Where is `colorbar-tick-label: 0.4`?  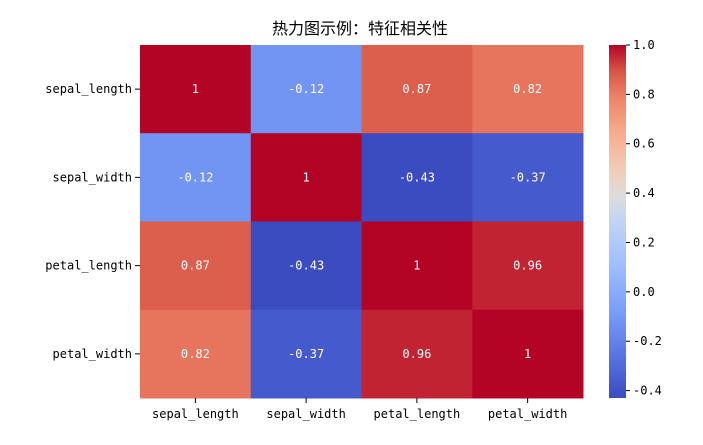
colorbar-tick-label: 0.4 is located at coordinates (644, 193).